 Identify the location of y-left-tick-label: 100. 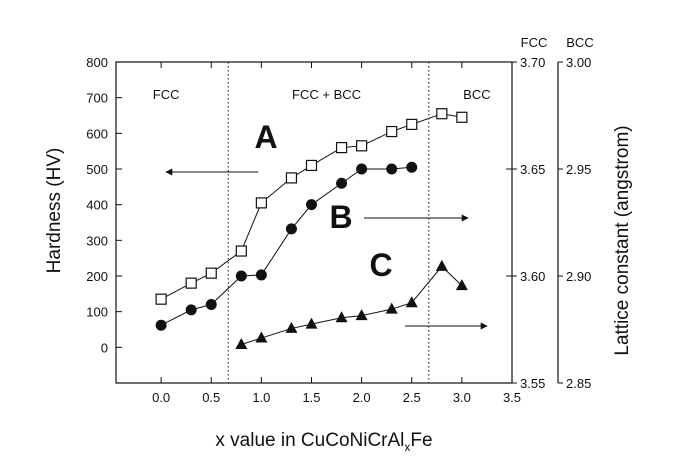
(97, 312).